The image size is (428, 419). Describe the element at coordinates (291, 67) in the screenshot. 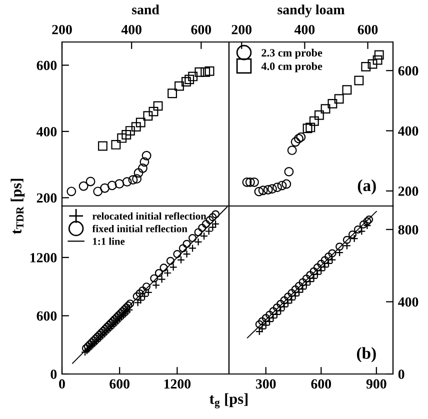

I see `legend-label: 4.0 cm probe` at that location.